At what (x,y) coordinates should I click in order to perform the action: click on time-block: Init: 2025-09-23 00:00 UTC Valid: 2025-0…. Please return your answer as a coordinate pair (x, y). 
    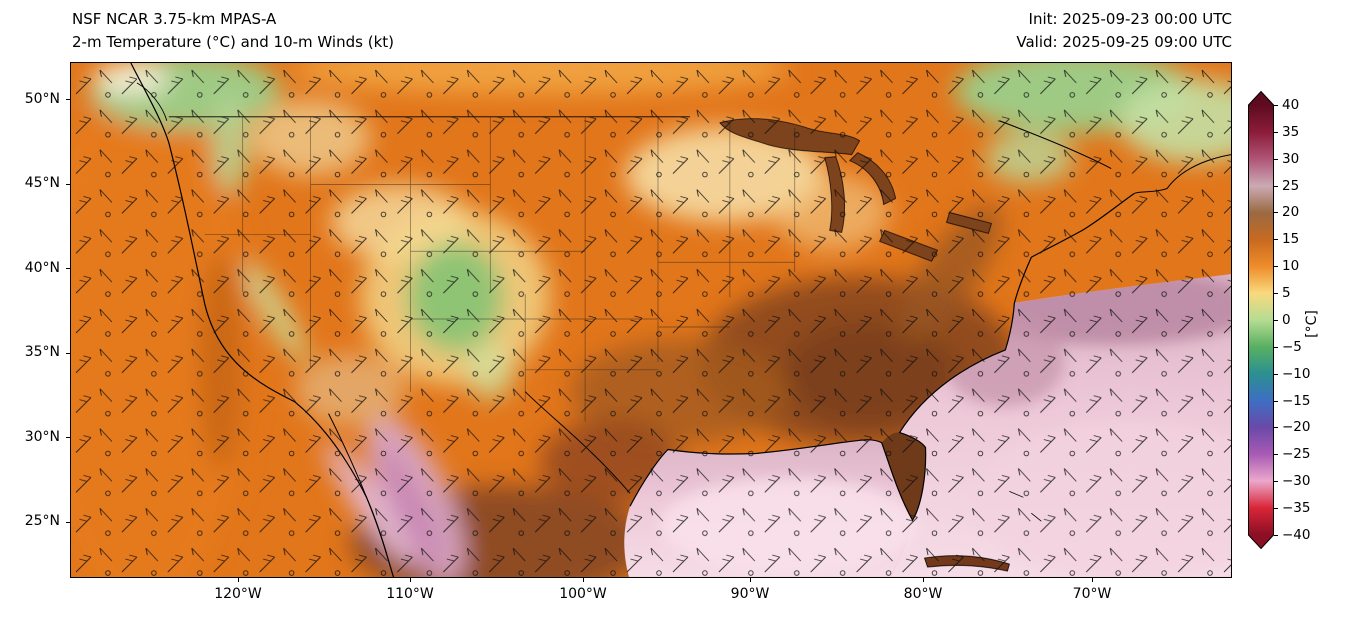
    Looking at the image, I should click on (1124, 31).